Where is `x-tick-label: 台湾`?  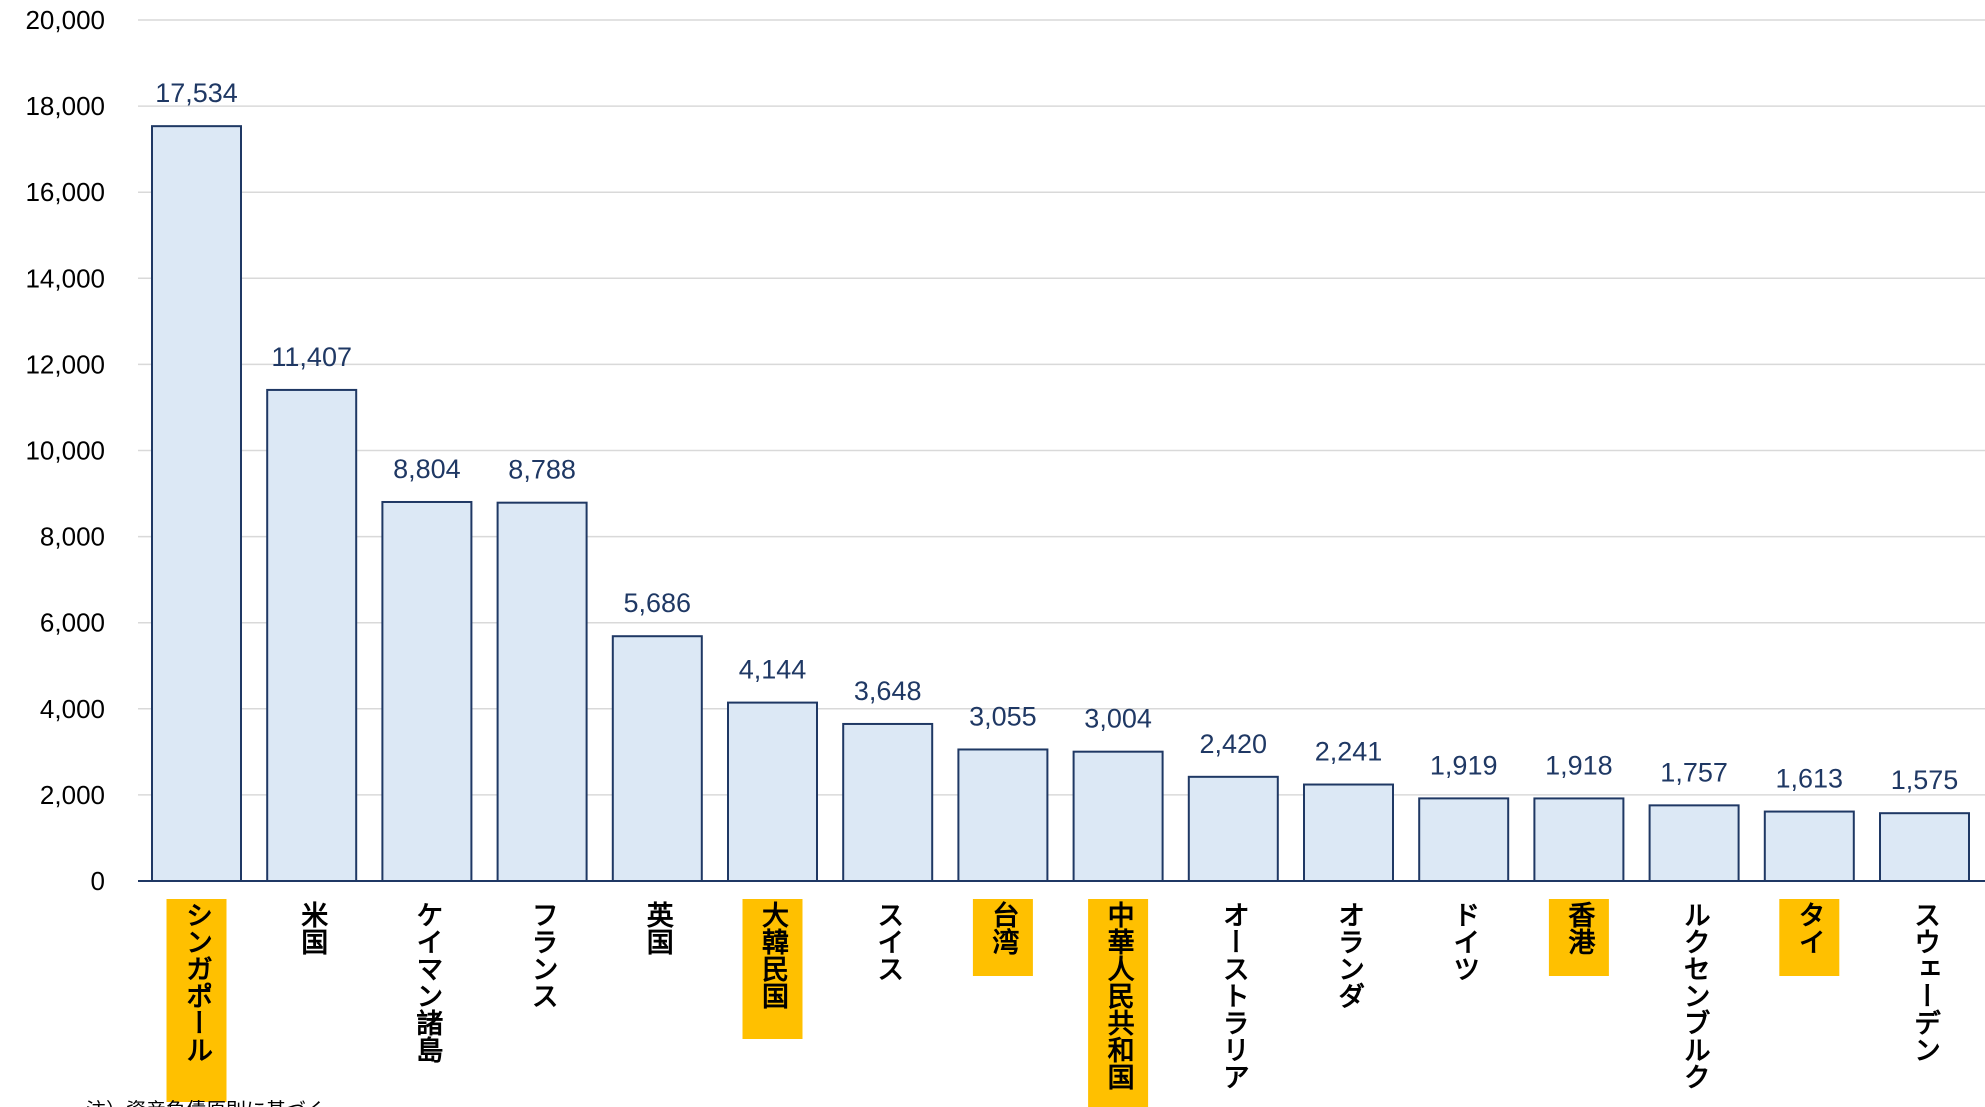
x-tick-label: 台湾 is located at coordinates (1003, 927).